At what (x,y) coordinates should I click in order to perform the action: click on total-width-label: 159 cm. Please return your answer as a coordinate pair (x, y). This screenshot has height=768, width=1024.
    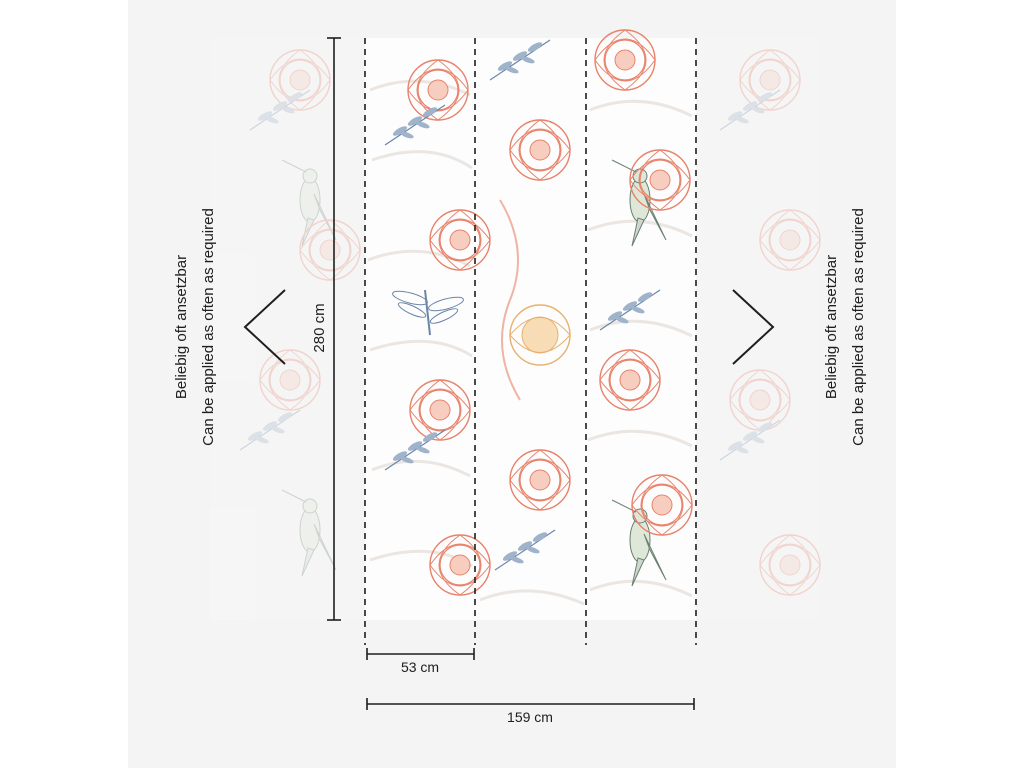
    Looking at the image, I should click on (530, 717).